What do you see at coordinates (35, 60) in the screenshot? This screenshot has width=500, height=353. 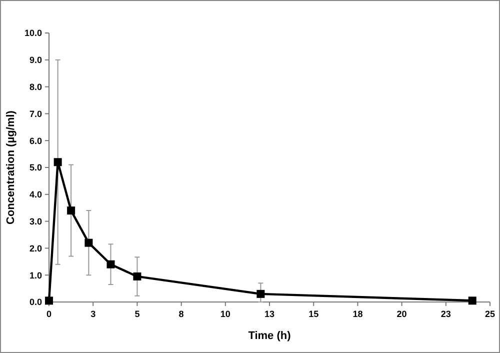 I see `y-tick-label: 9.0` at bounding box center [35, 60].